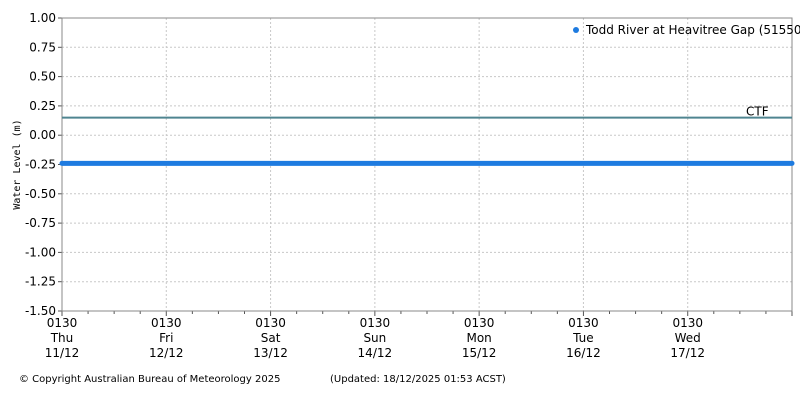 The width and height of the screenshot is (800, 400). I want to click on updated-text: (Updated: 18/12/2025 01:53 ACST), so click(418, 379).